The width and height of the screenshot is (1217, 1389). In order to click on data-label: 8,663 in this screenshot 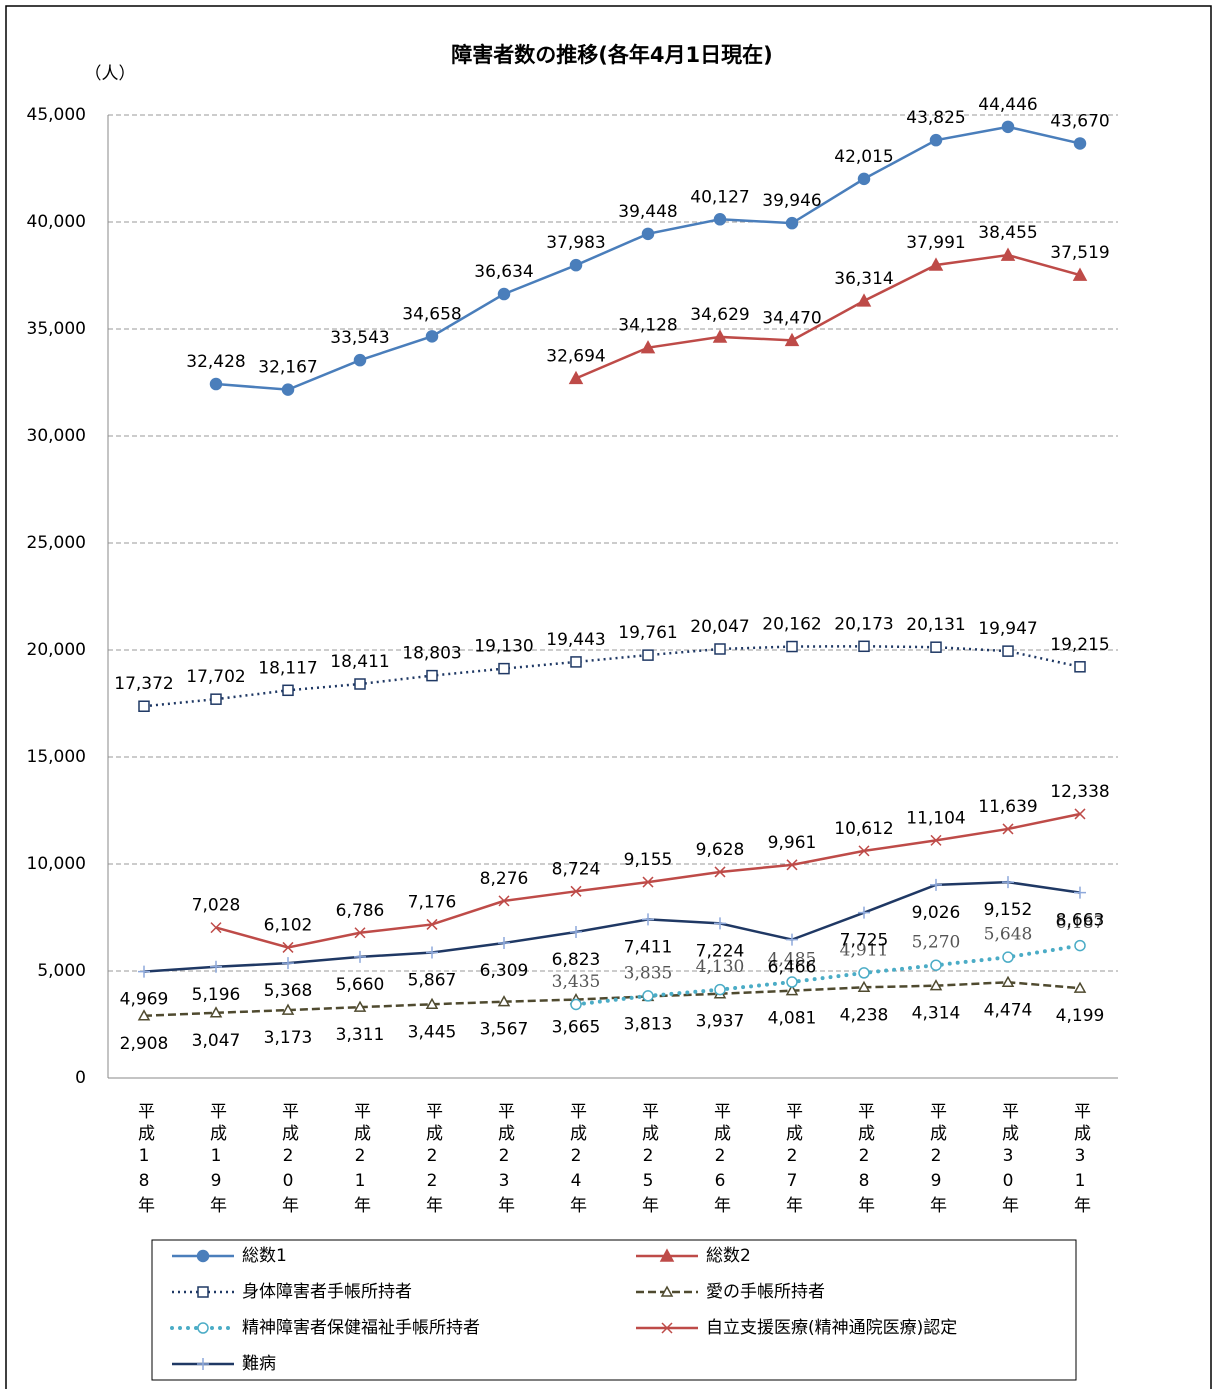, I will do `click(1080, 921)`.